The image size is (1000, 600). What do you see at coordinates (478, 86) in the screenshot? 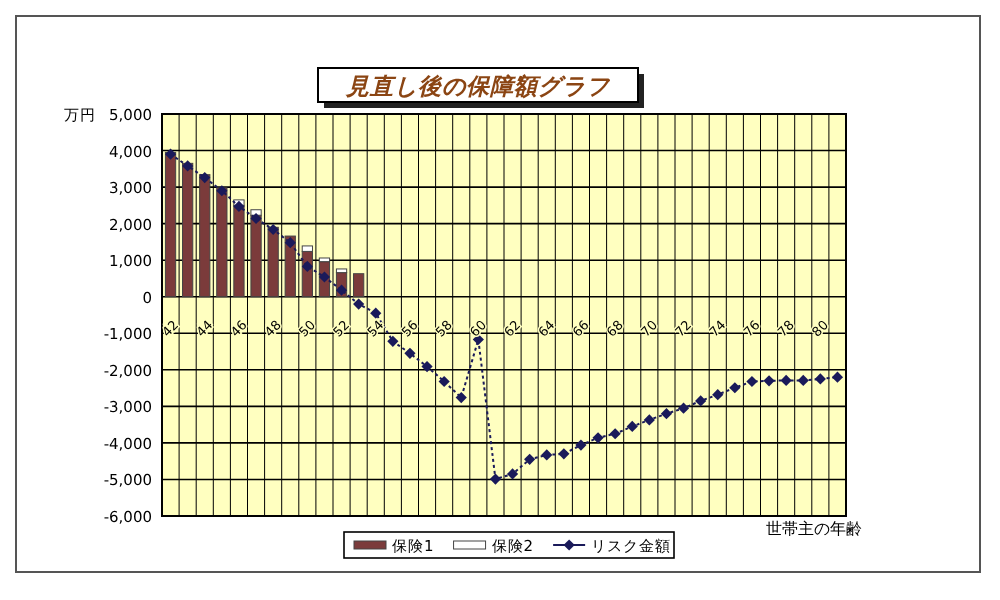
I see `chart-title: 見直し後の保障額グラフ` at bounding box center [478, 86].